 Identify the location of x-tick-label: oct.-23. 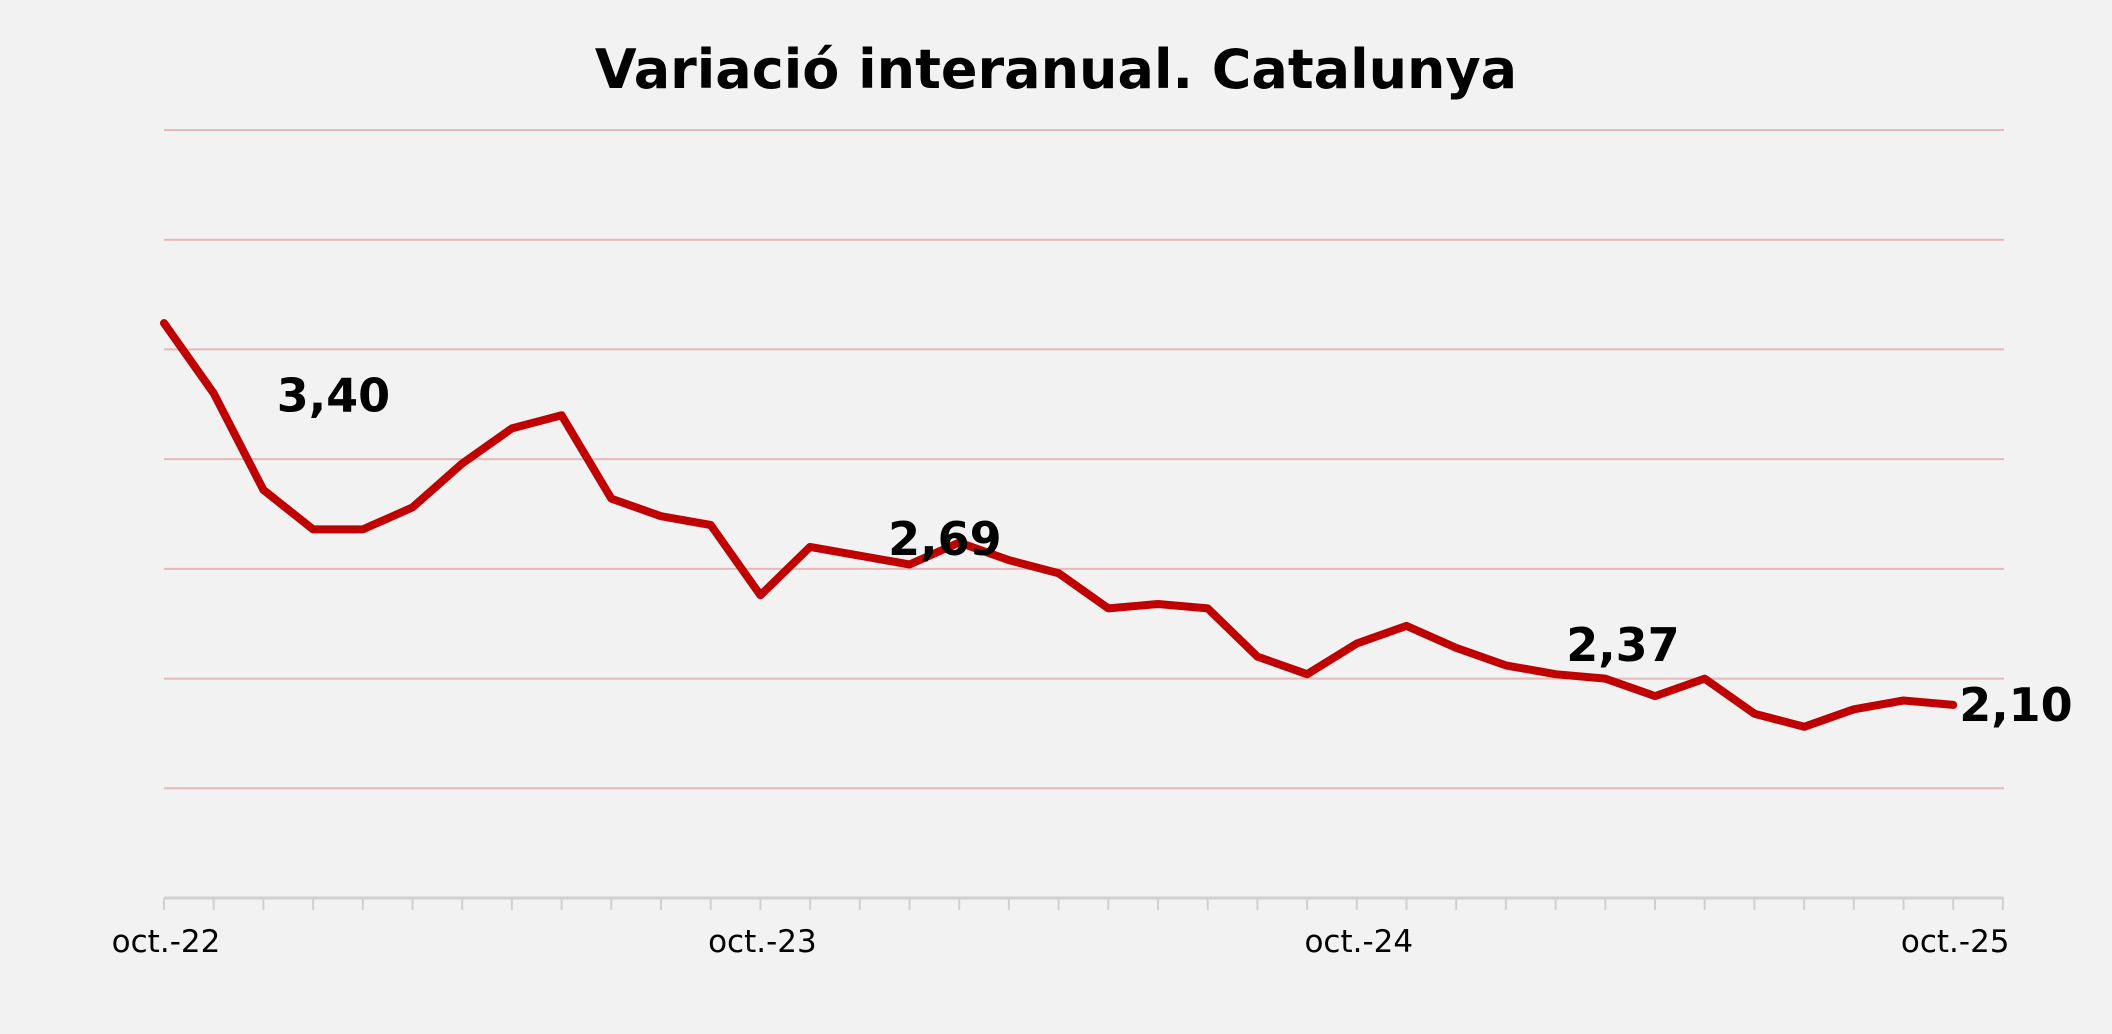
(762, 942).